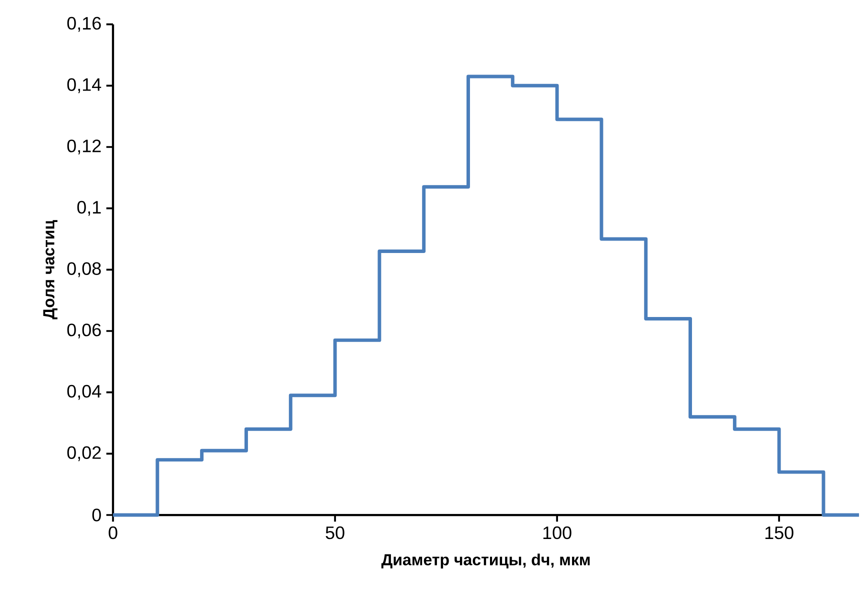 The image size is (860, 604). What do you see at coordinates (84, 454) in the screenshot?
I see `y-tick-label: 0,02` at bounding box center [84, 454].